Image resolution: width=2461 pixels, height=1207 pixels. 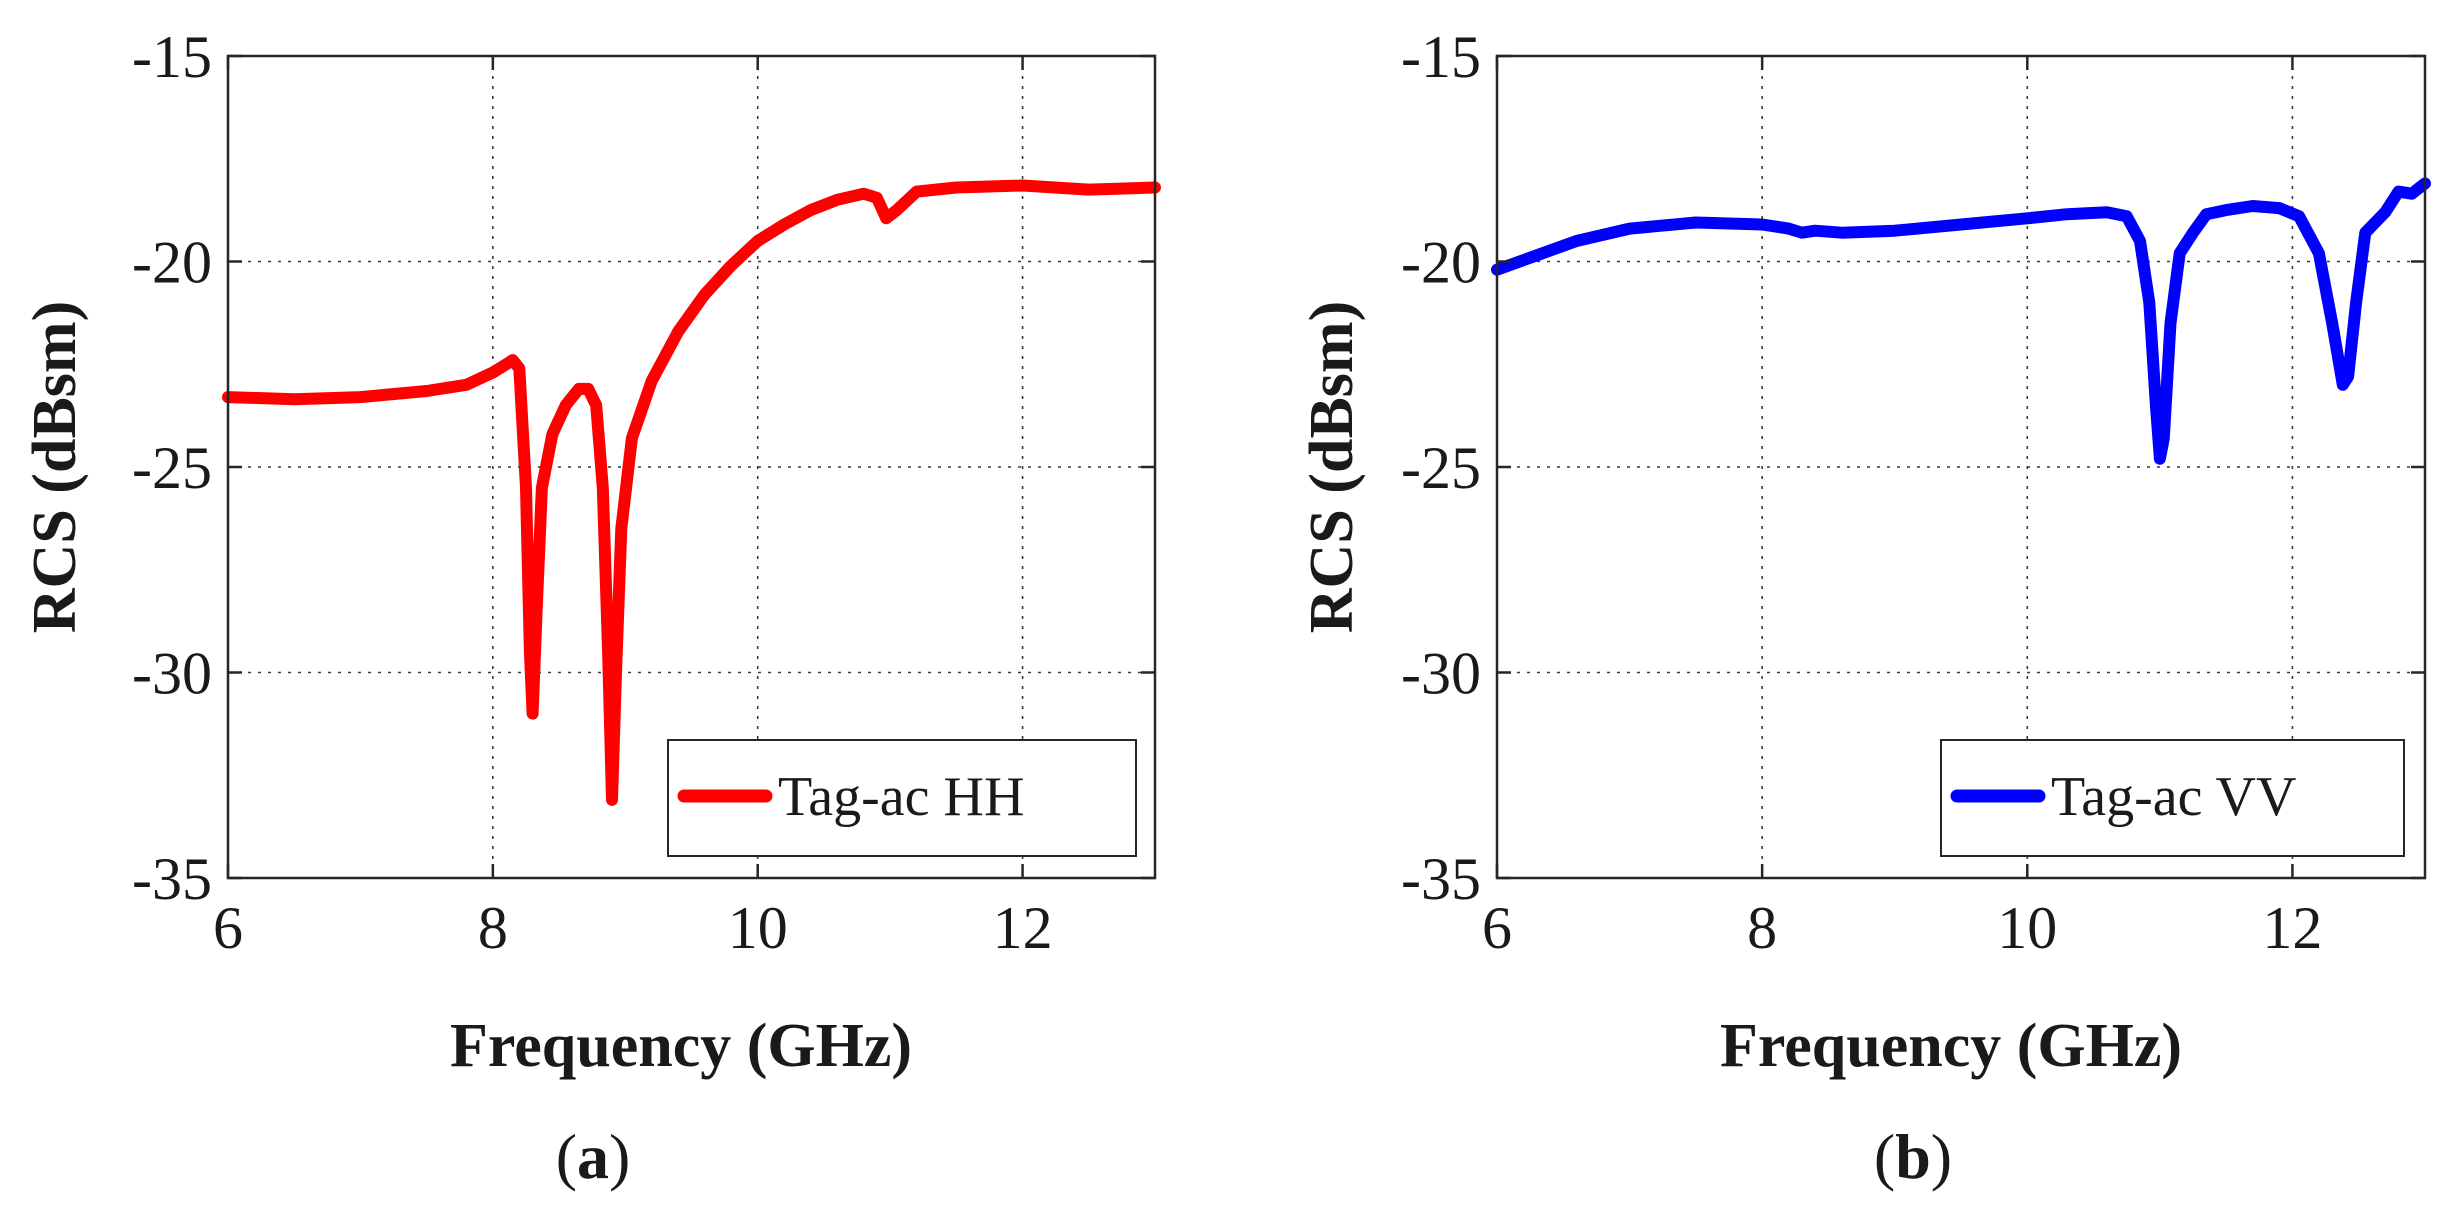 I want to click on legend: Tag-ac VV, so click(x=2172, y=798).